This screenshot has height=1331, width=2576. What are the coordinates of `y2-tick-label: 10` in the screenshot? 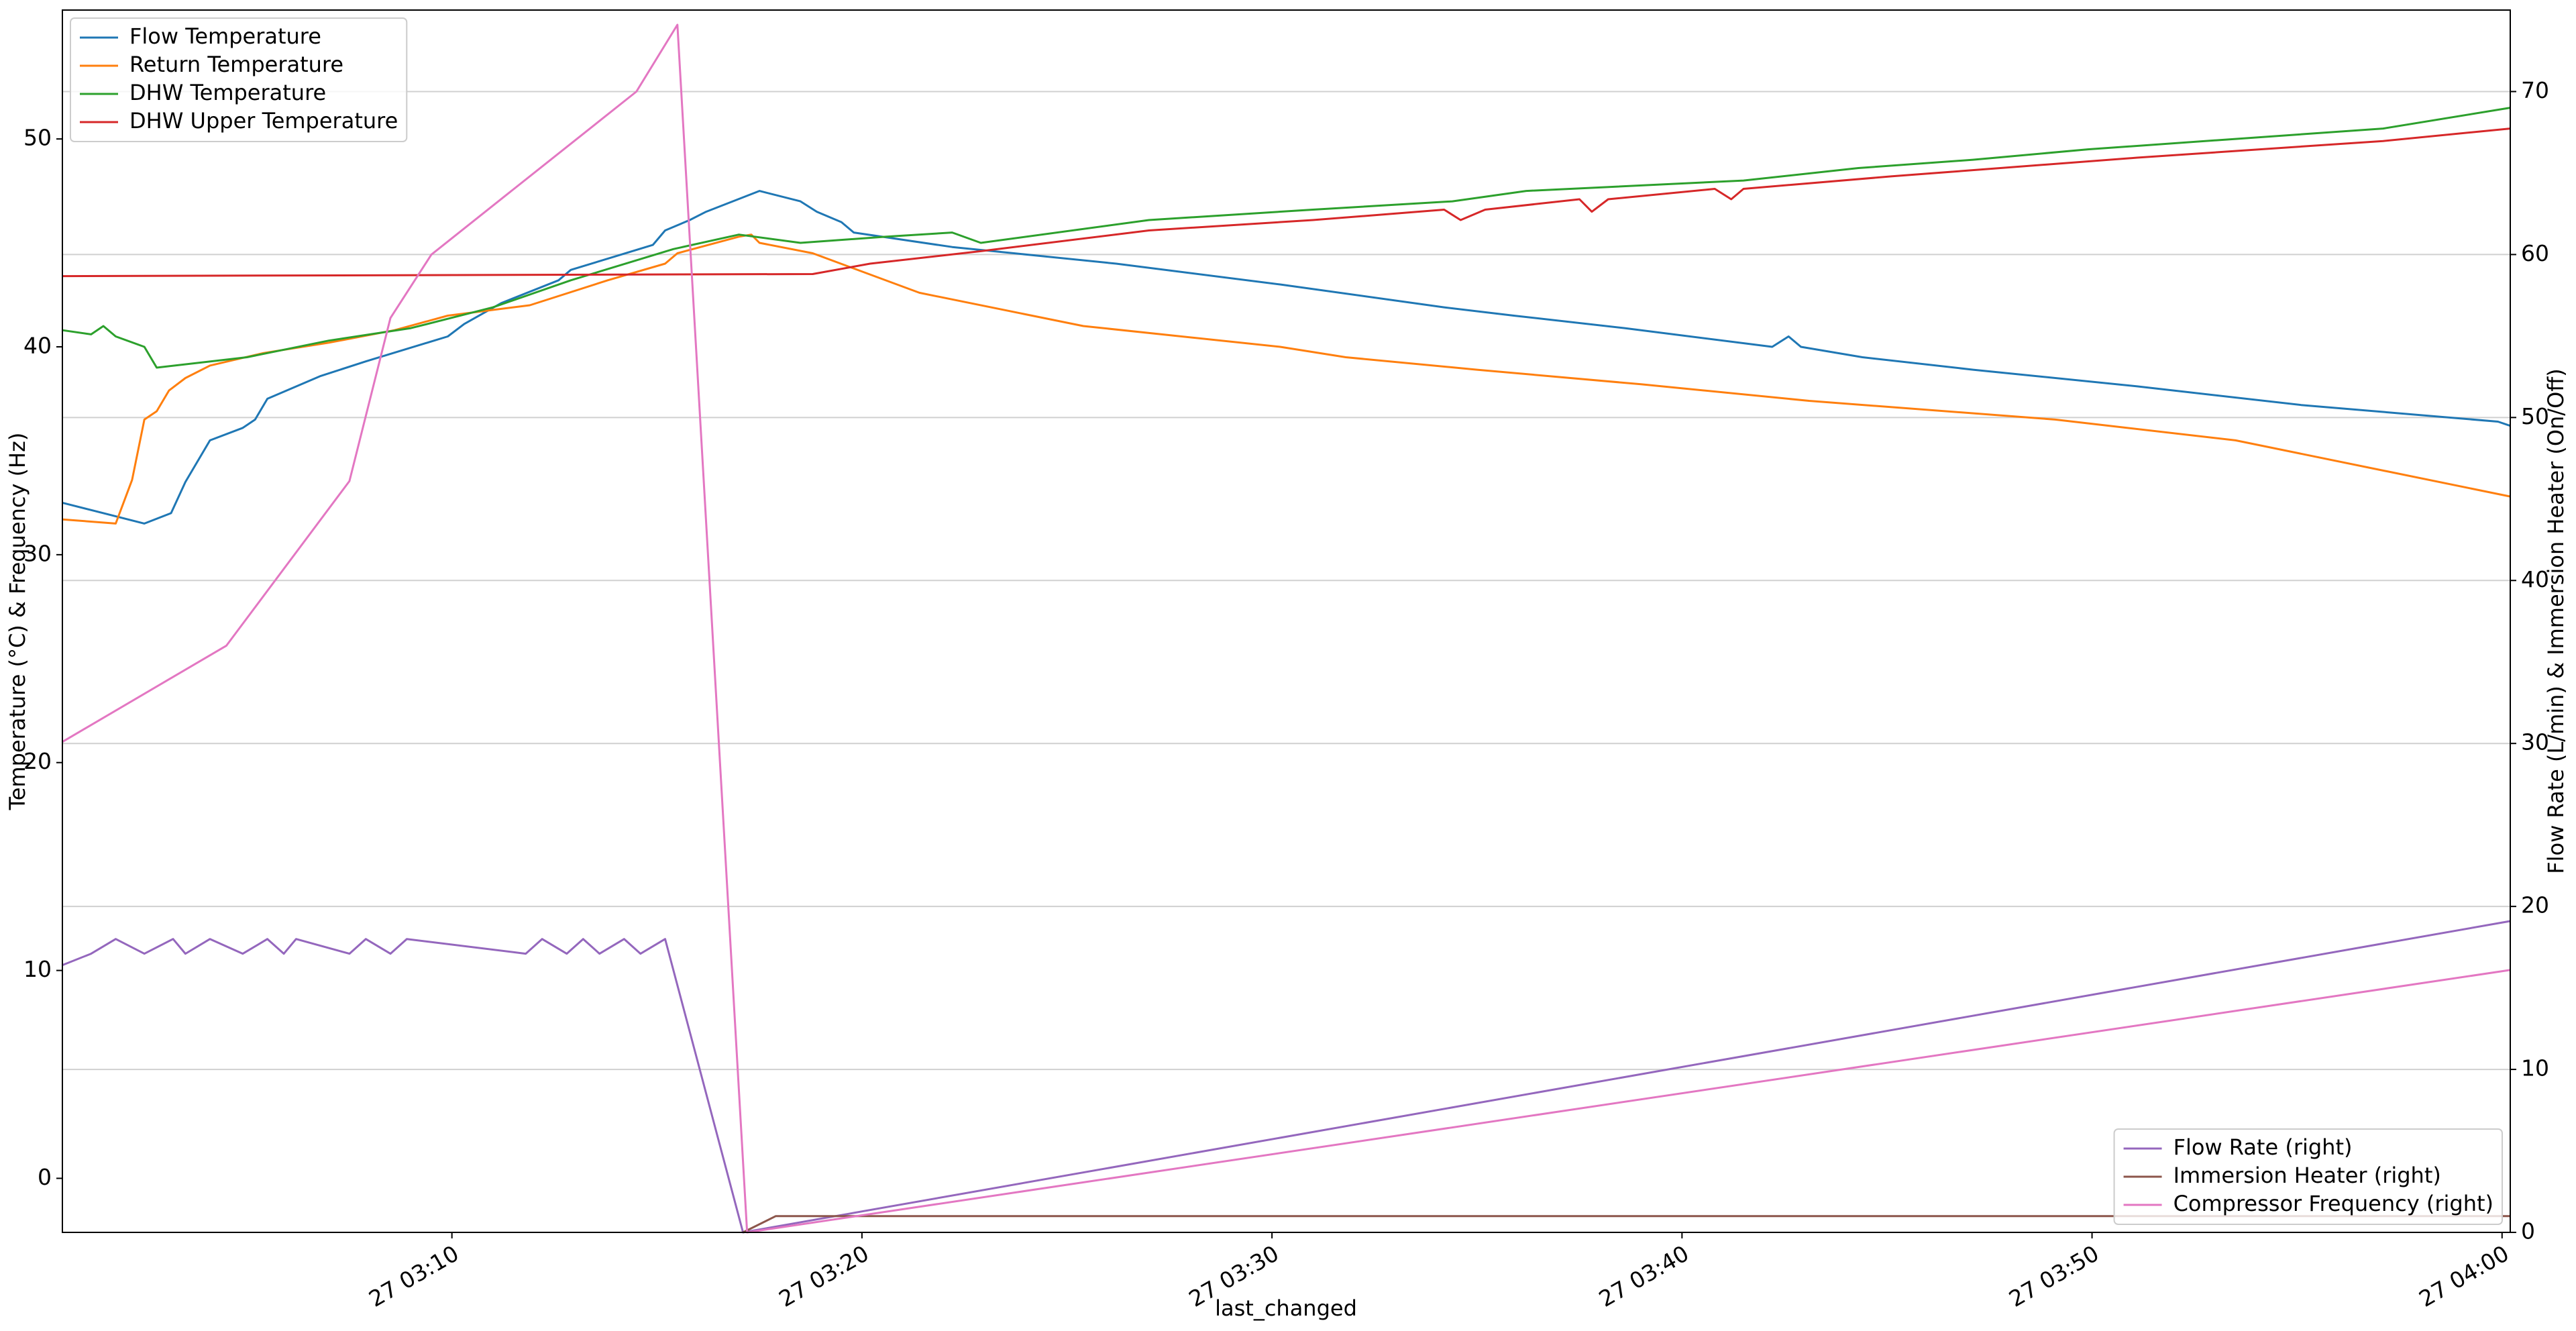 It's located at (2535, 1068).